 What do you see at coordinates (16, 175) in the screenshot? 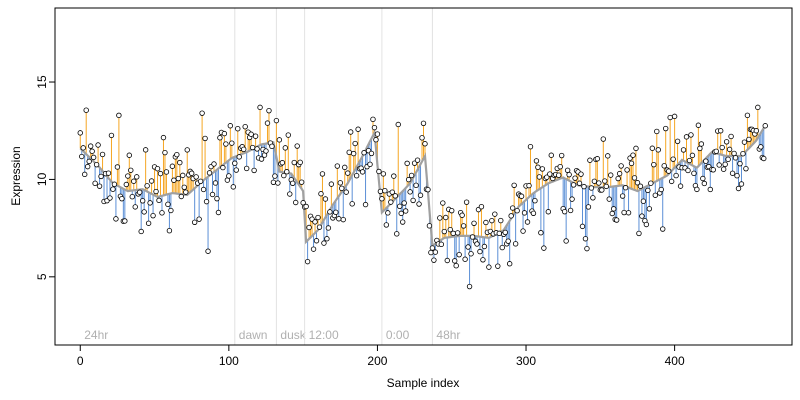
I see `y-axis-label: Expression` at bounding box center [16, 175].